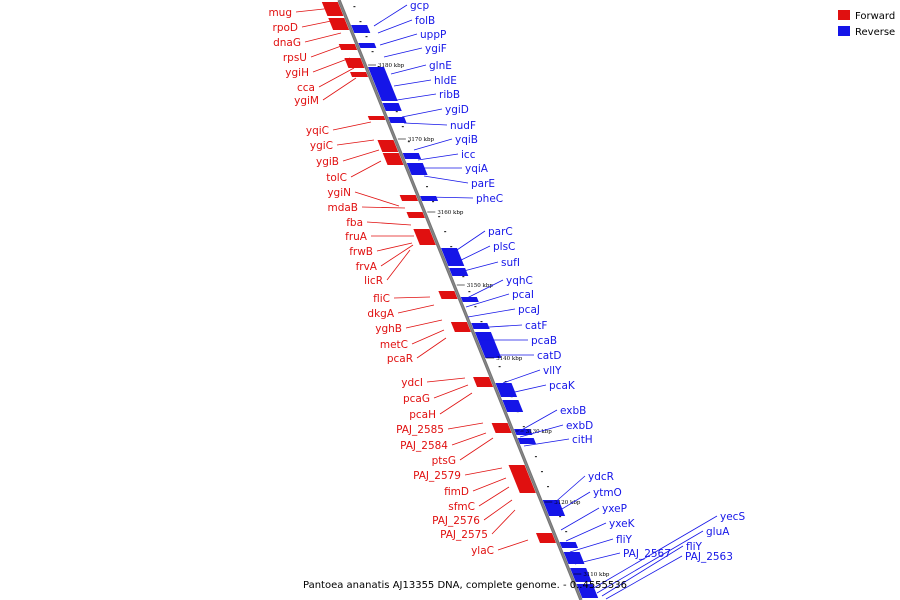 This screenshot has height=600, width=900. I want to click on forward-gene-label: frwB, so click(361, 252).